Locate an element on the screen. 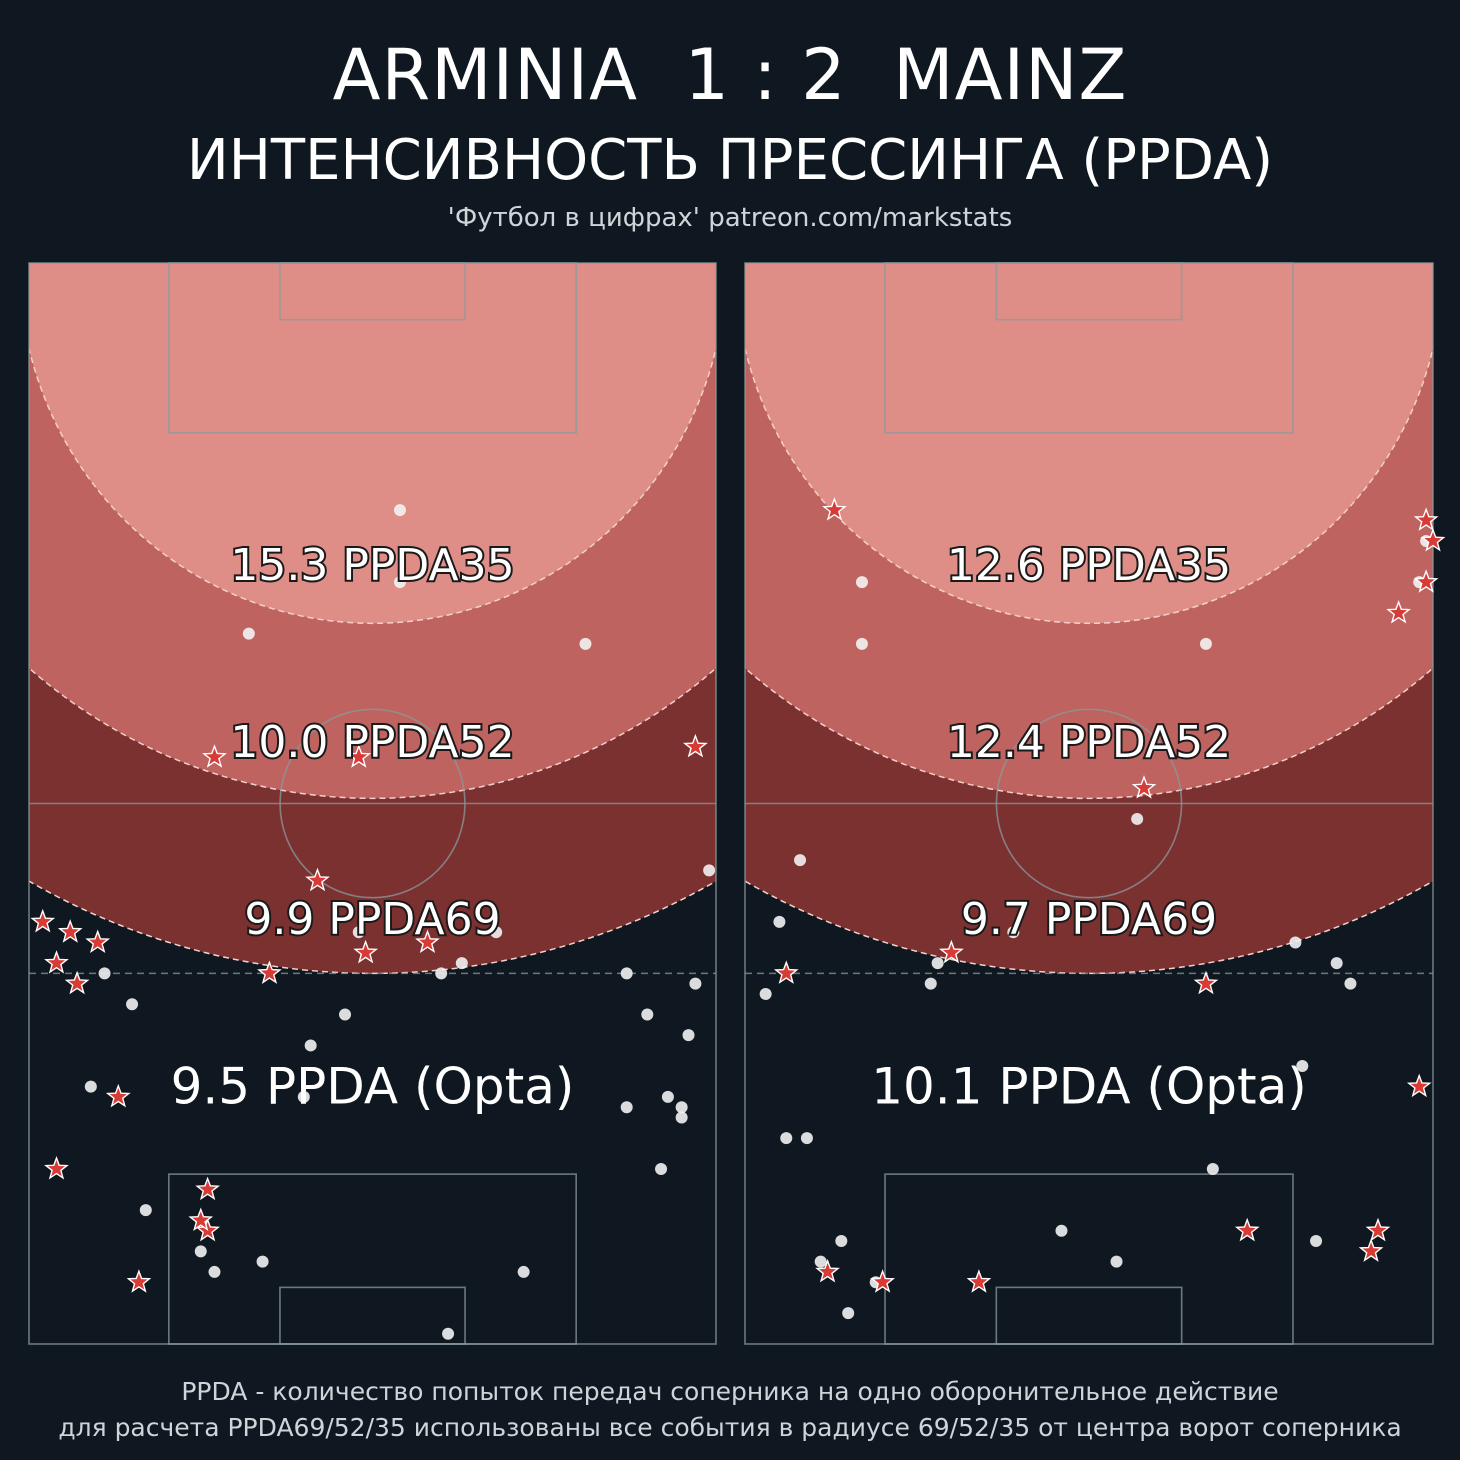 This screenshot has height=1460, width=1460. zone-label-ppda35: 15.3 PPDA35 is located at coordinates (372, 565).